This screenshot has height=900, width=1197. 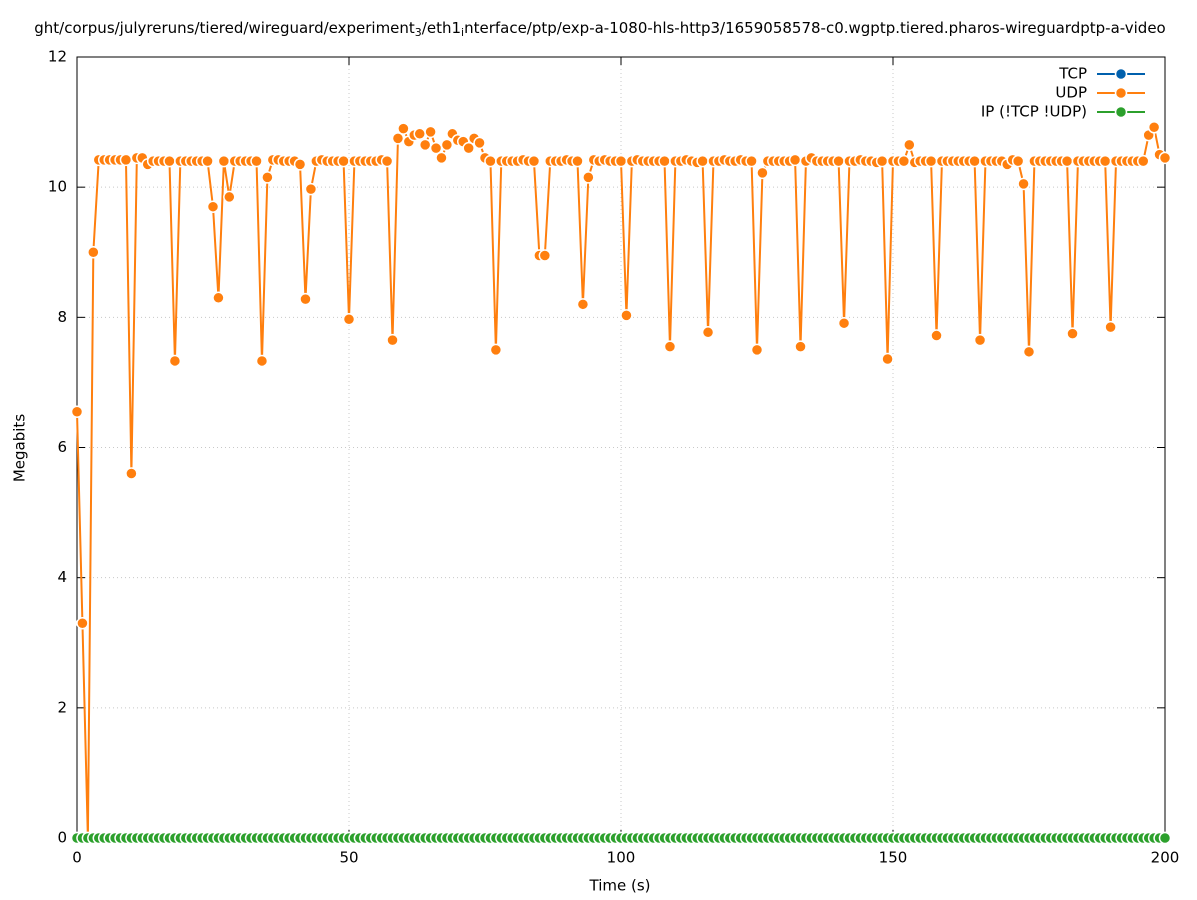 What do you see at coordinates (1165, 858) in the screenshot?
I see `x-tick-label: 200` at bounding box center [1165, 858].